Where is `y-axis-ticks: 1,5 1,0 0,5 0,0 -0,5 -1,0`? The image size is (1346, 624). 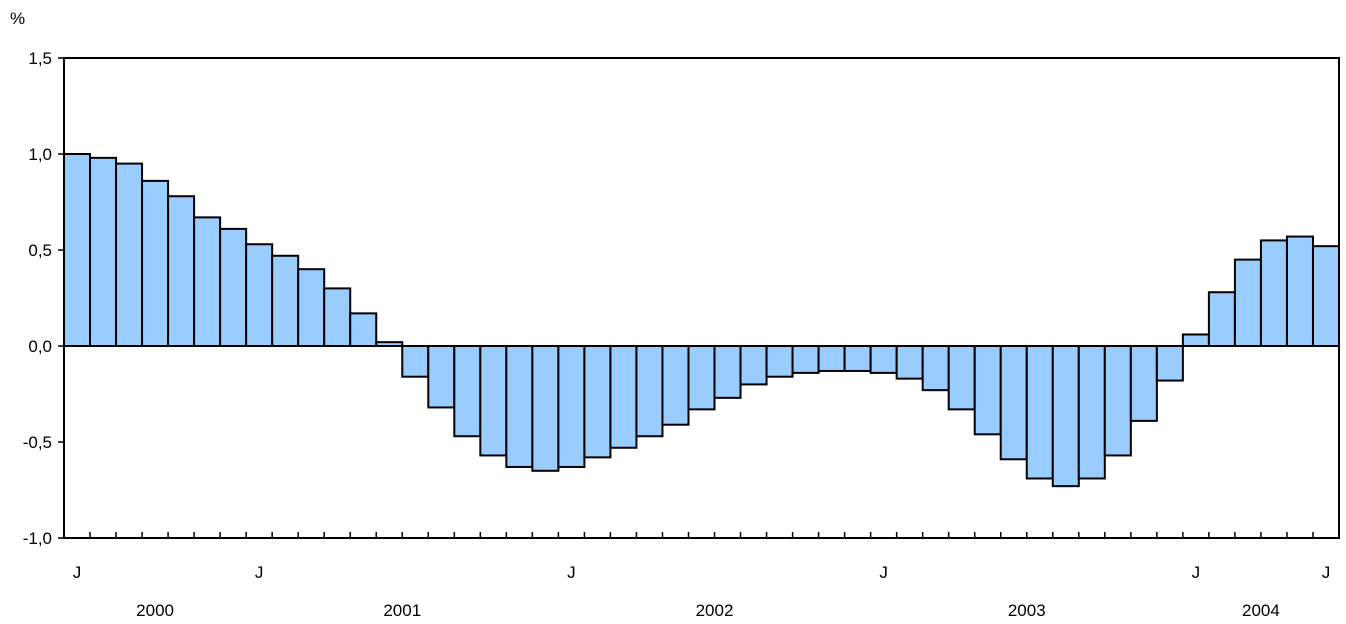
y-axis-ticks: 1,5 1,0 0,5 0,0 -0,5 -1,0 is located at coordinates (43, 298).